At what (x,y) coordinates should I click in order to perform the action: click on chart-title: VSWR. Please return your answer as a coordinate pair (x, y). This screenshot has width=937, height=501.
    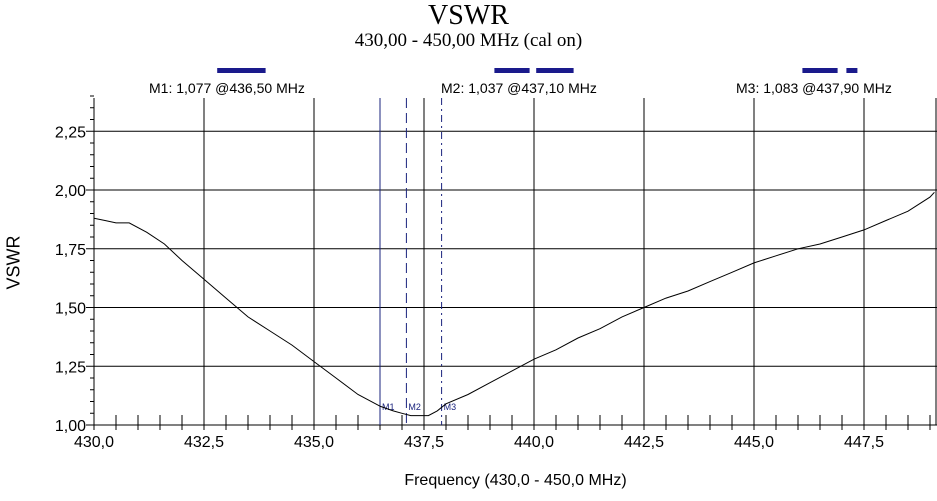
    Looking at the image, I should click on (468, 15).